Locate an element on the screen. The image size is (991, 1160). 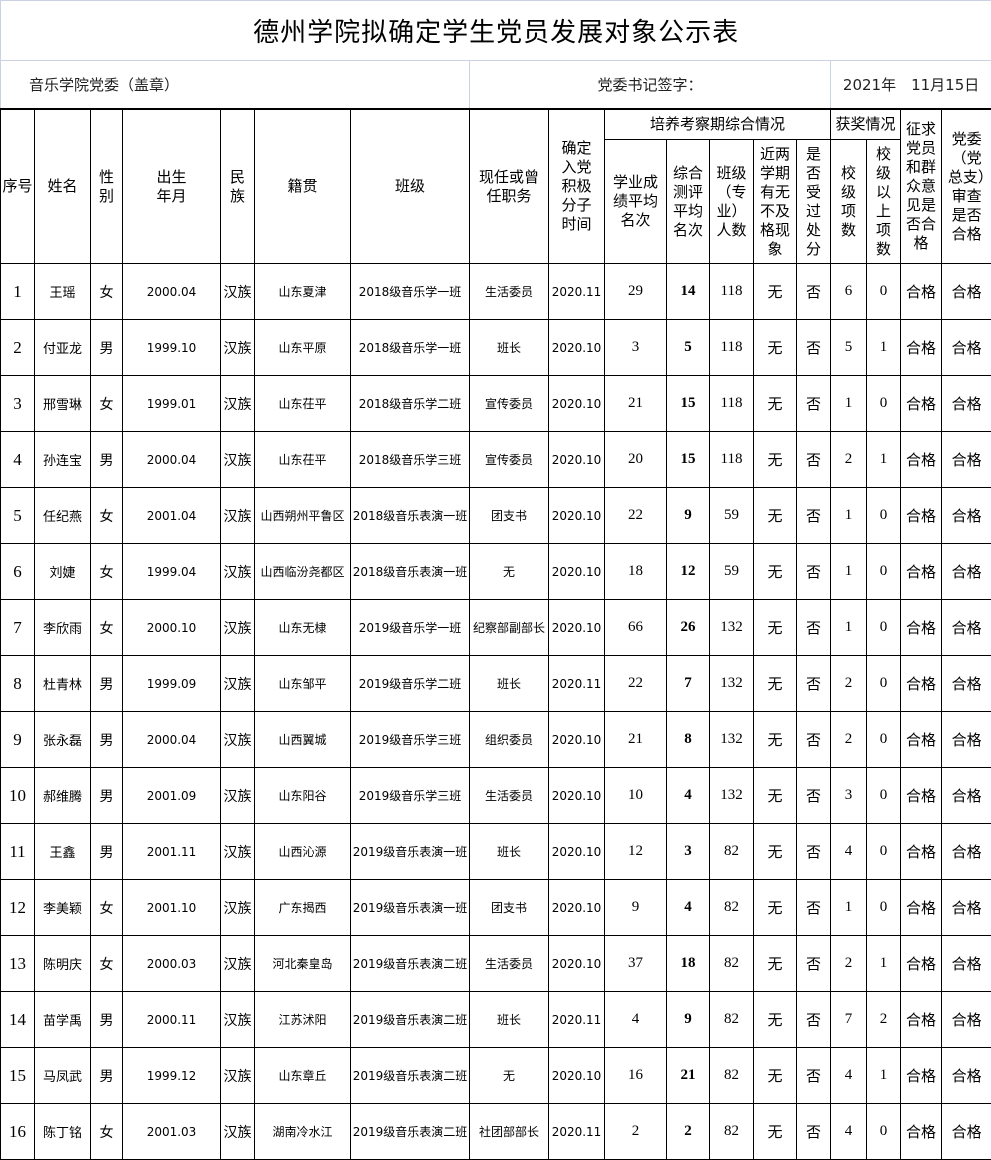
eval-rank-cell: 26 is located at coordinates (688, 628).